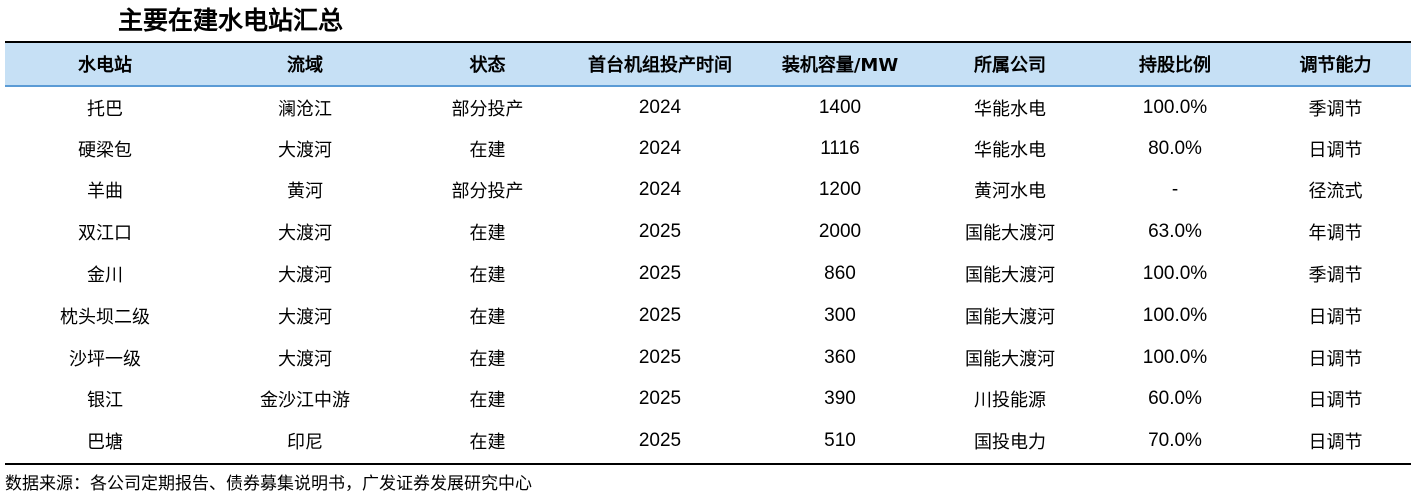 The image size is (1418, 501). I want to click on cell-basin: 金沙江中游, so click(305, 401).